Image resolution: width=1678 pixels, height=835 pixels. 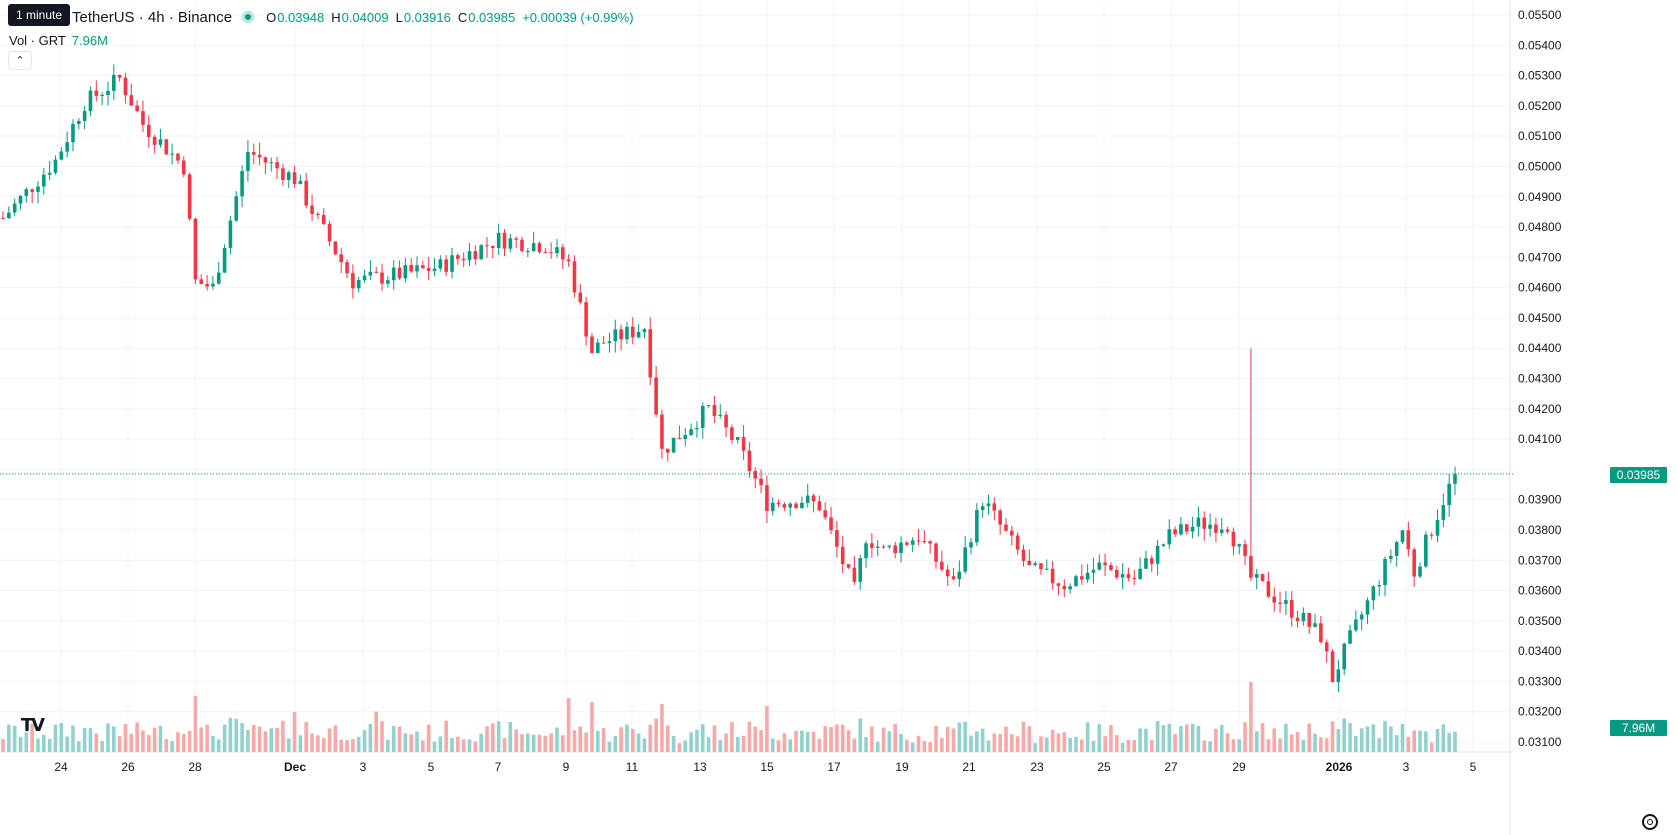 What do you see at coordinates (301, 17) in the screenshot?
I see `ohlc-open-value: 0.03948` at bounding box center [301, 17].